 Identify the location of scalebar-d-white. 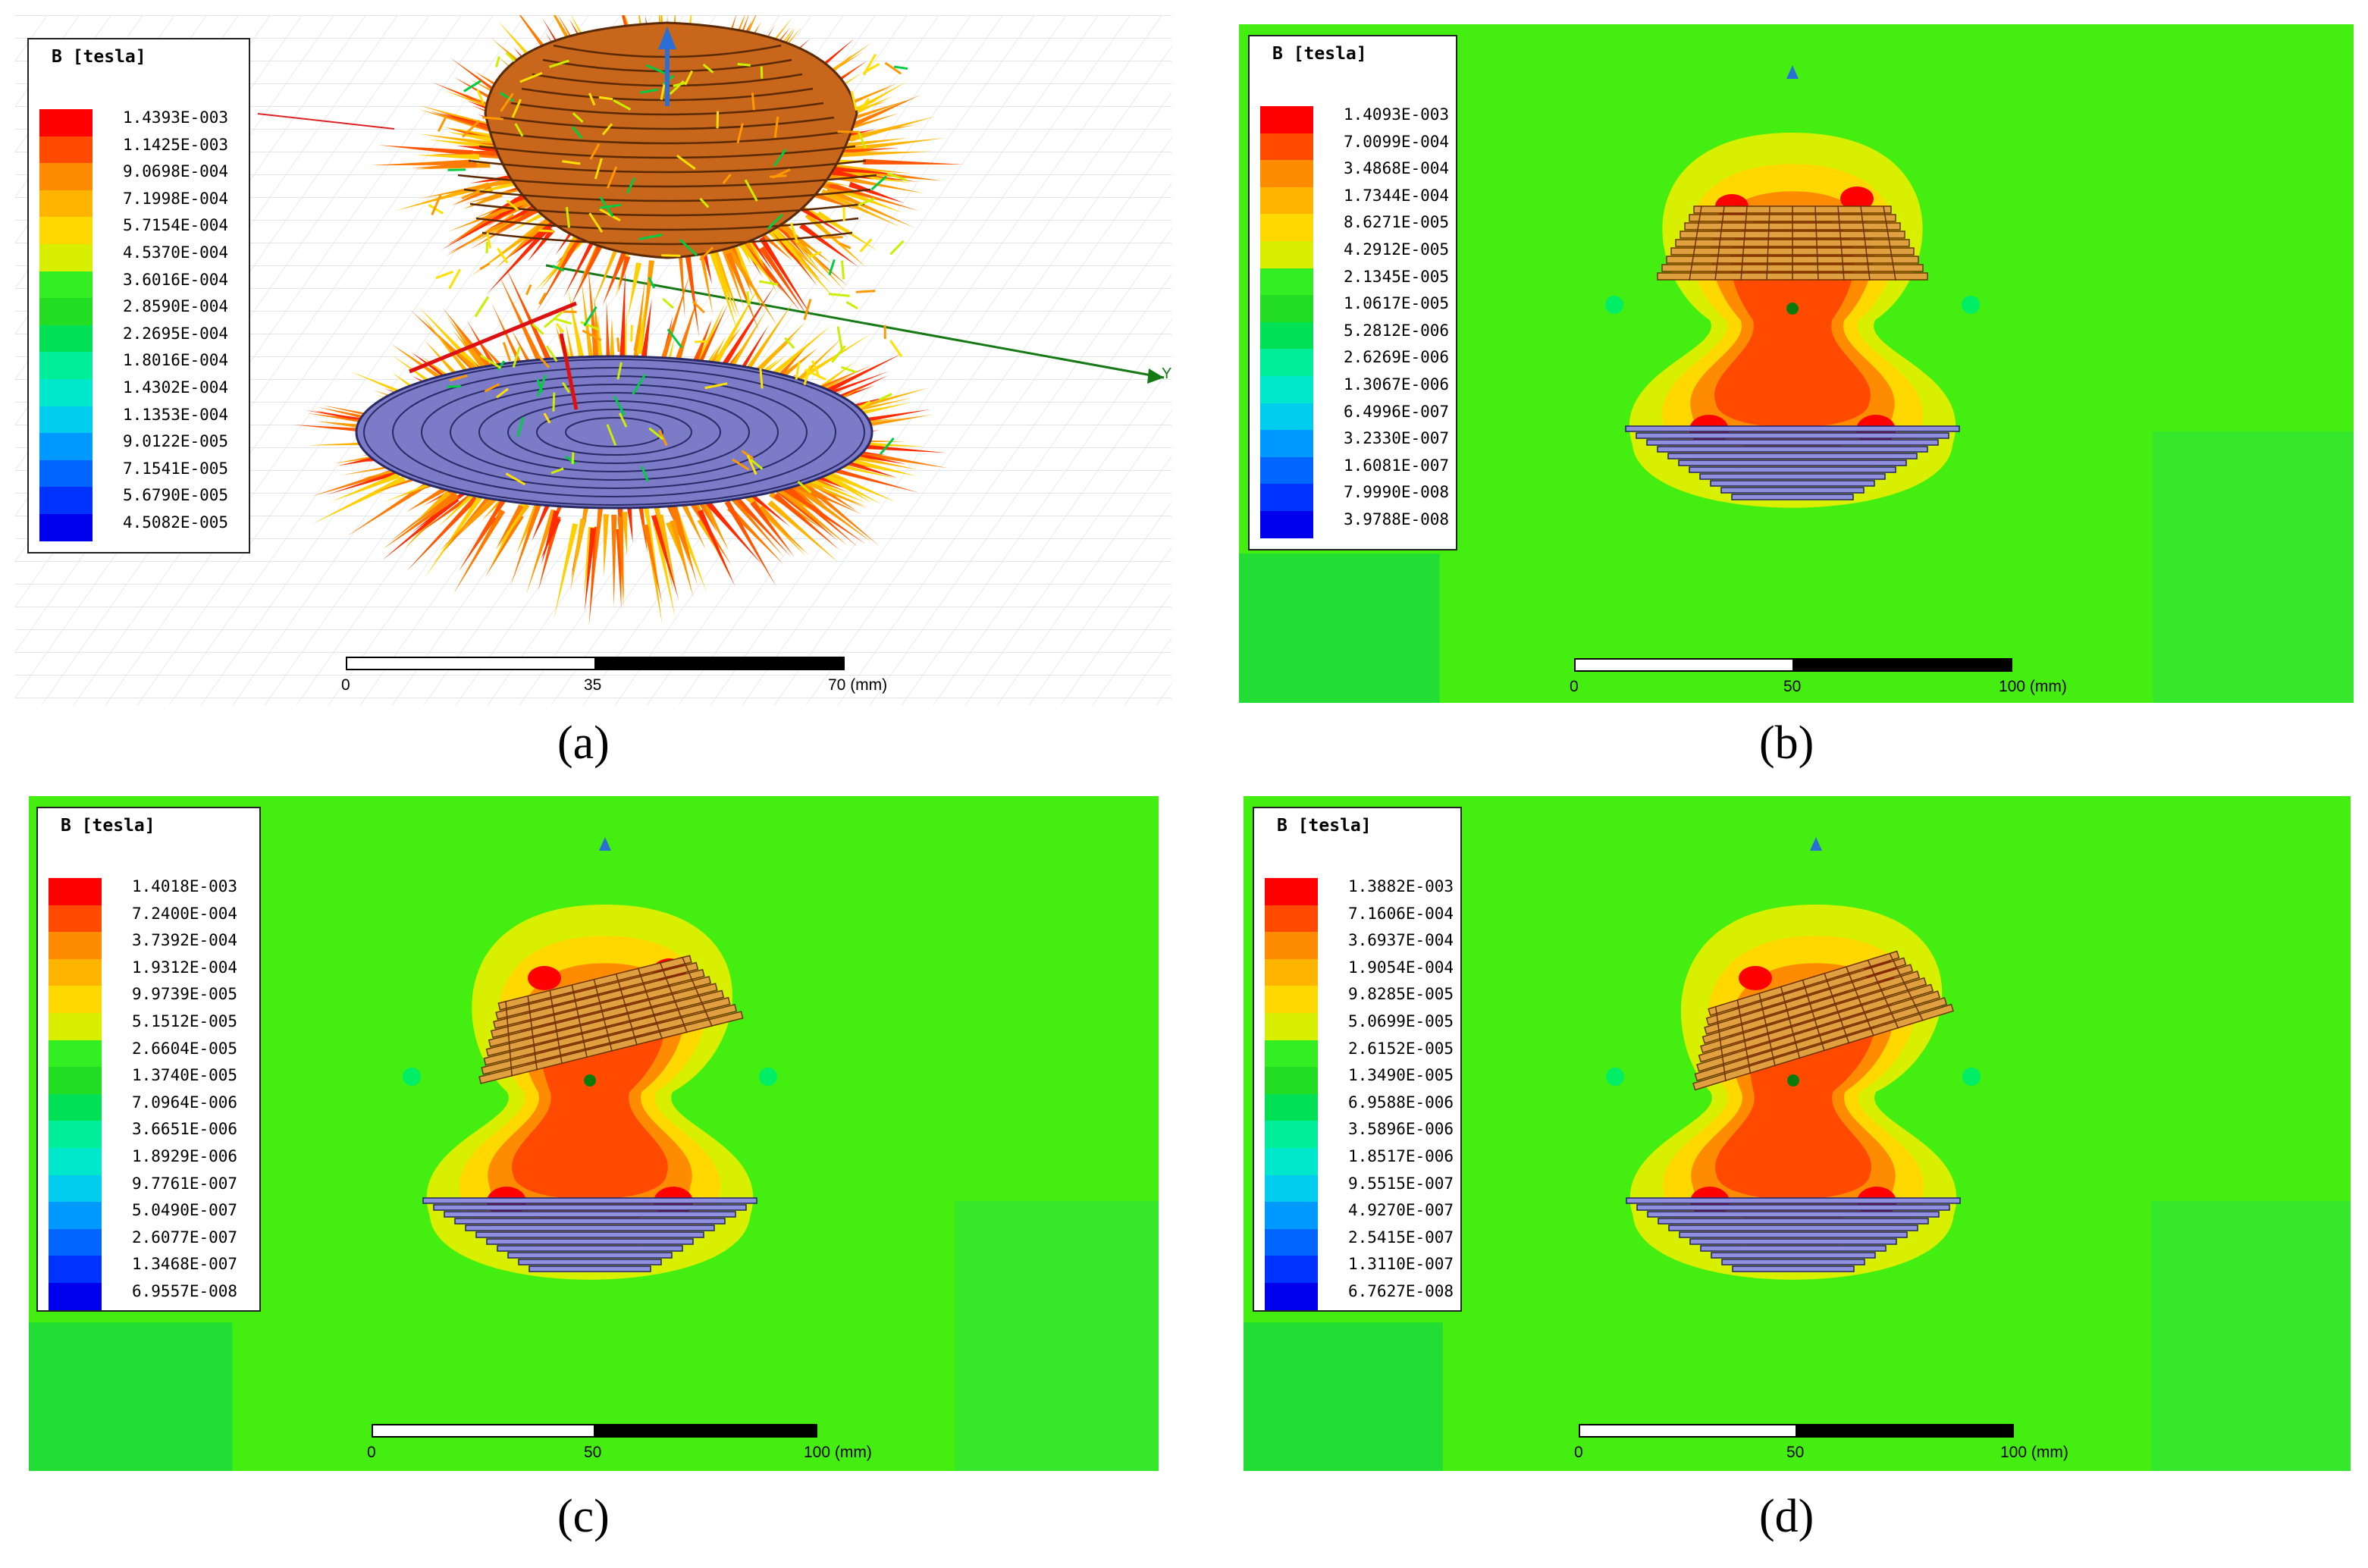
(1688, 1431).